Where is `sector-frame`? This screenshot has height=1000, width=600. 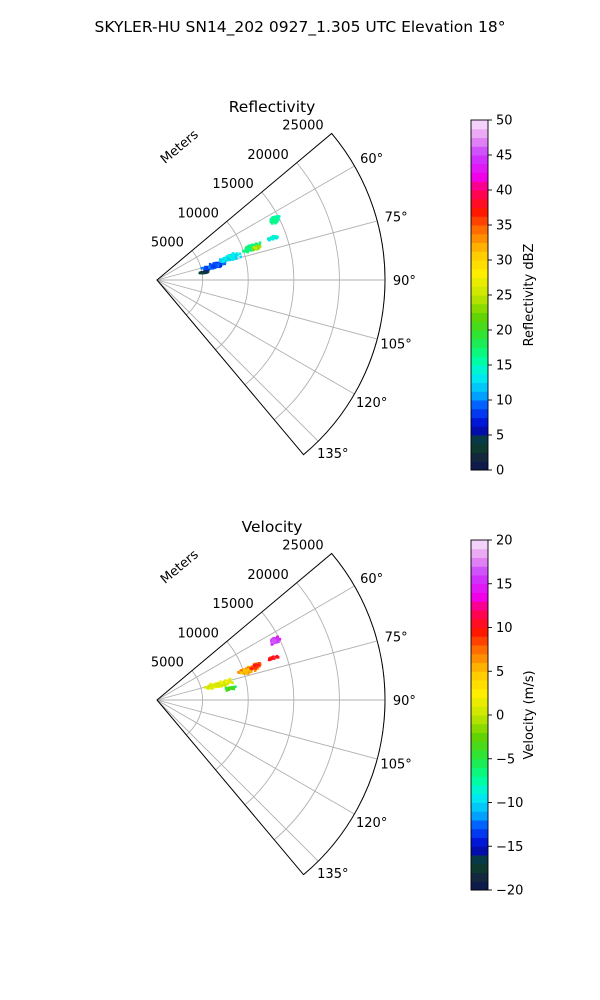
sector-frame is located at coordinates (271, 294).